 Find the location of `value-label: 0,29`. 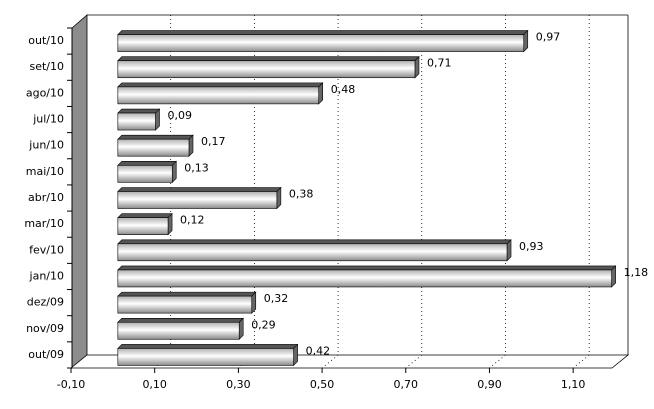

value-label: 0,29 is located at coordinates (263, 324).